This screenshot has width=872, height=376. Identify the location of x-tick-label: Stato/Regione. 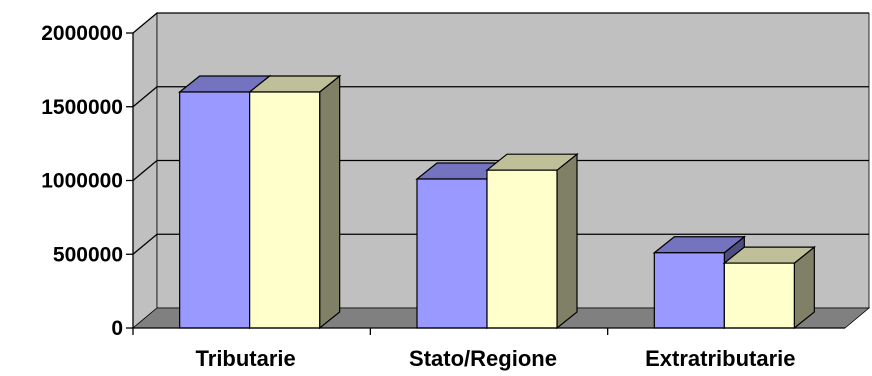
(483, 358).